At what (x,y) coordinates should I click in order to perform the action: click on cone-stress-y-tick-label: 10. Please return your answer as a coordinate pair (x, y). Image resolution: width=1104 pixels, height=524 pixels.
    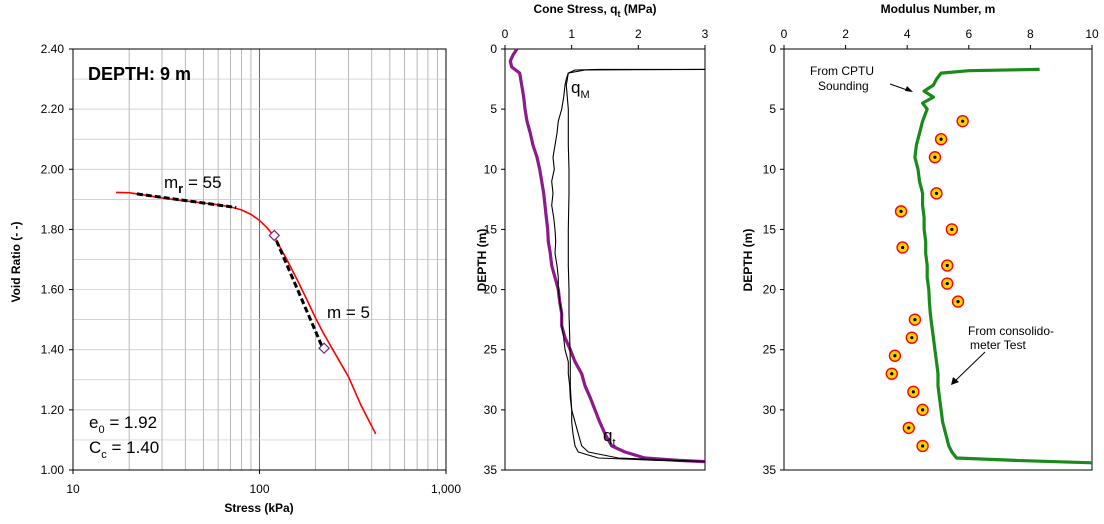
    Looking at the image, I should click on (491, 169).